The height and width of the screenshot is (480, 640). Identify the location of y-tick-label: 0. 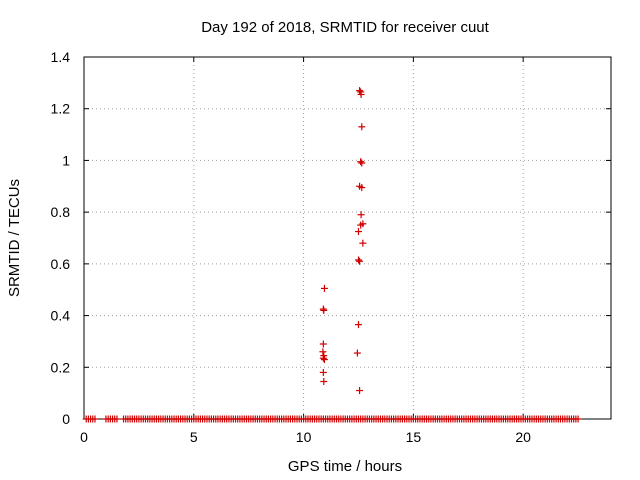
(66, 419).